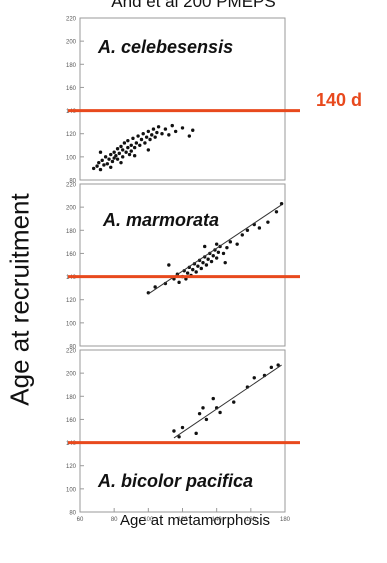 This screenshot has width=387, height=563. Describe the element at coordinates (227, 401) in the screenshot. I see `regression-line` at that location.